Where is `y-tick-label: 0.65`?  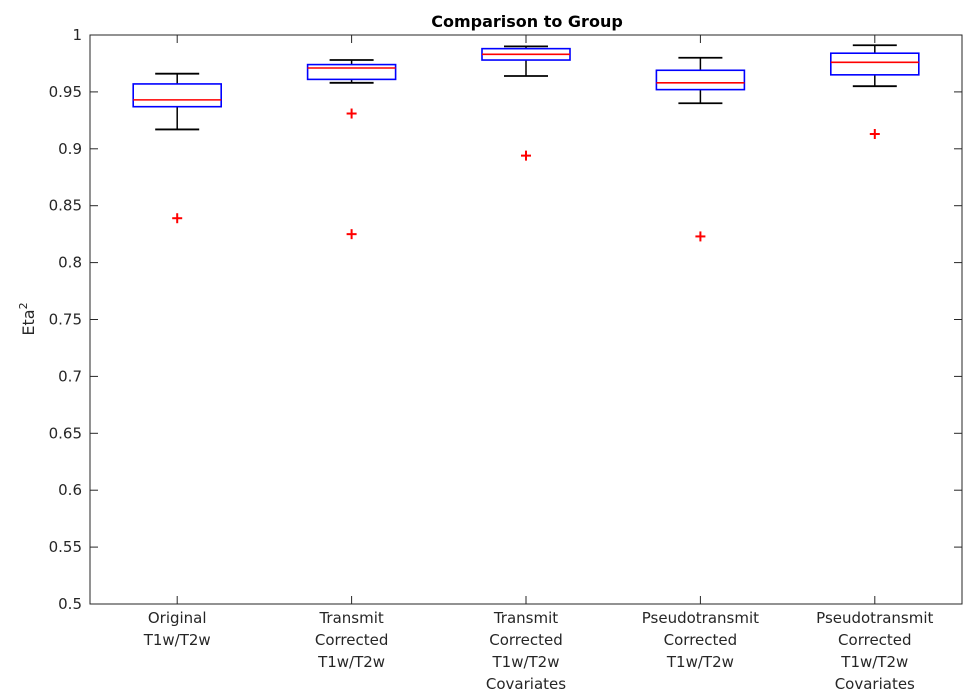 y-tick-label: 0.65 is located at coordinates (65, 433).